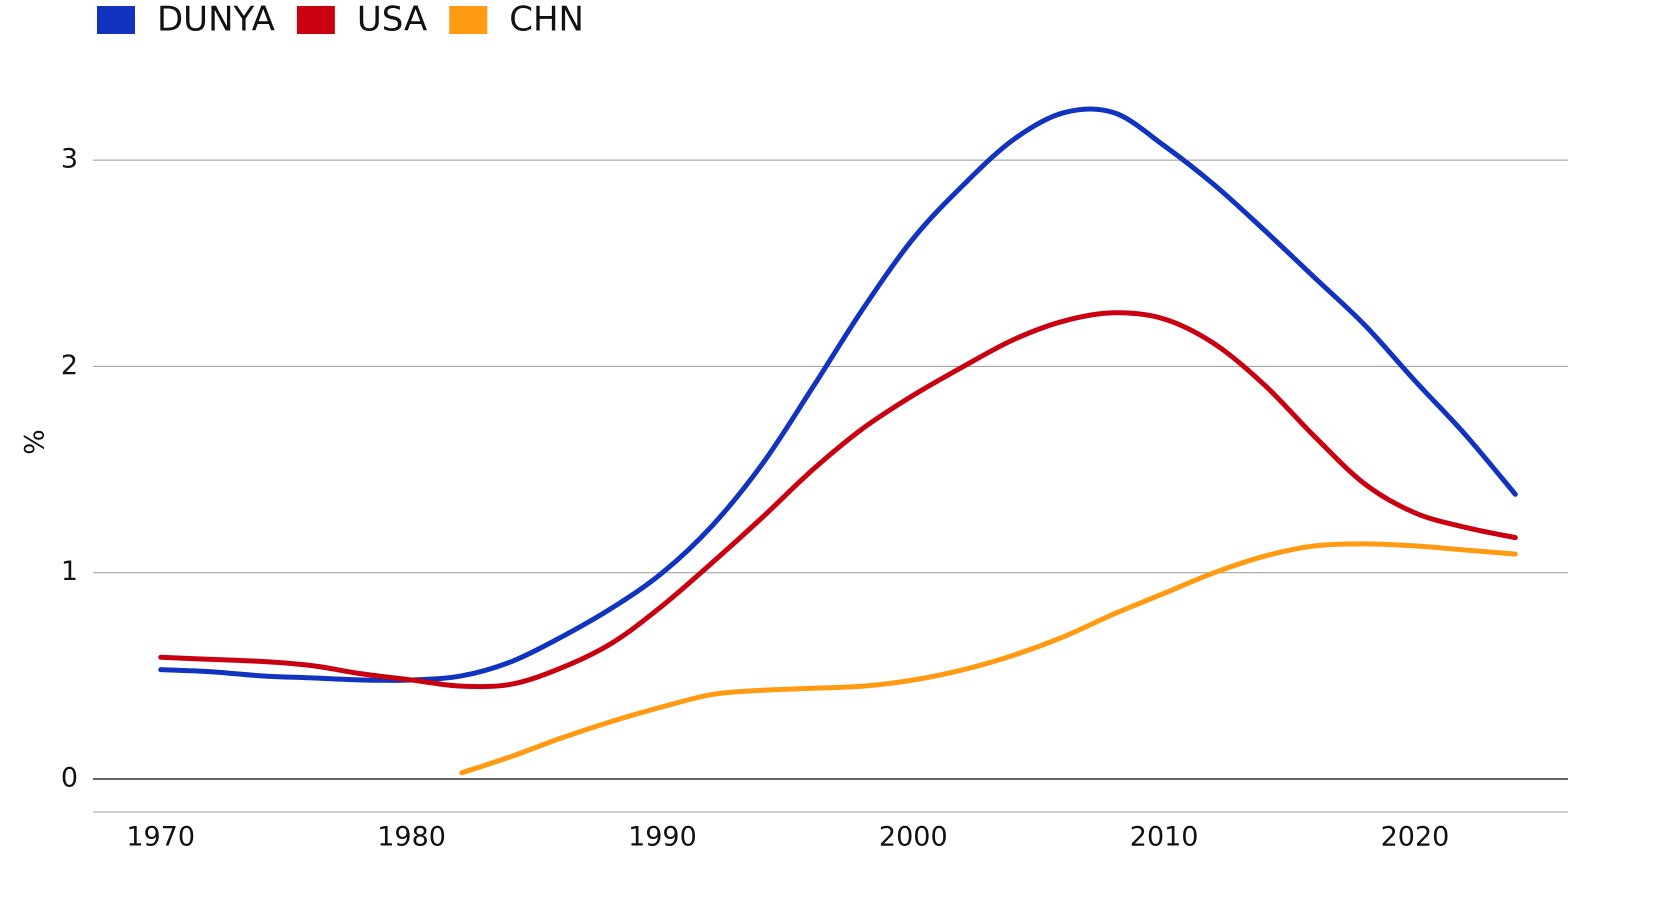  Describe the element at coordinates (1415, 837) in the screenshot. I see `x-tick-label: 2020` at that location.